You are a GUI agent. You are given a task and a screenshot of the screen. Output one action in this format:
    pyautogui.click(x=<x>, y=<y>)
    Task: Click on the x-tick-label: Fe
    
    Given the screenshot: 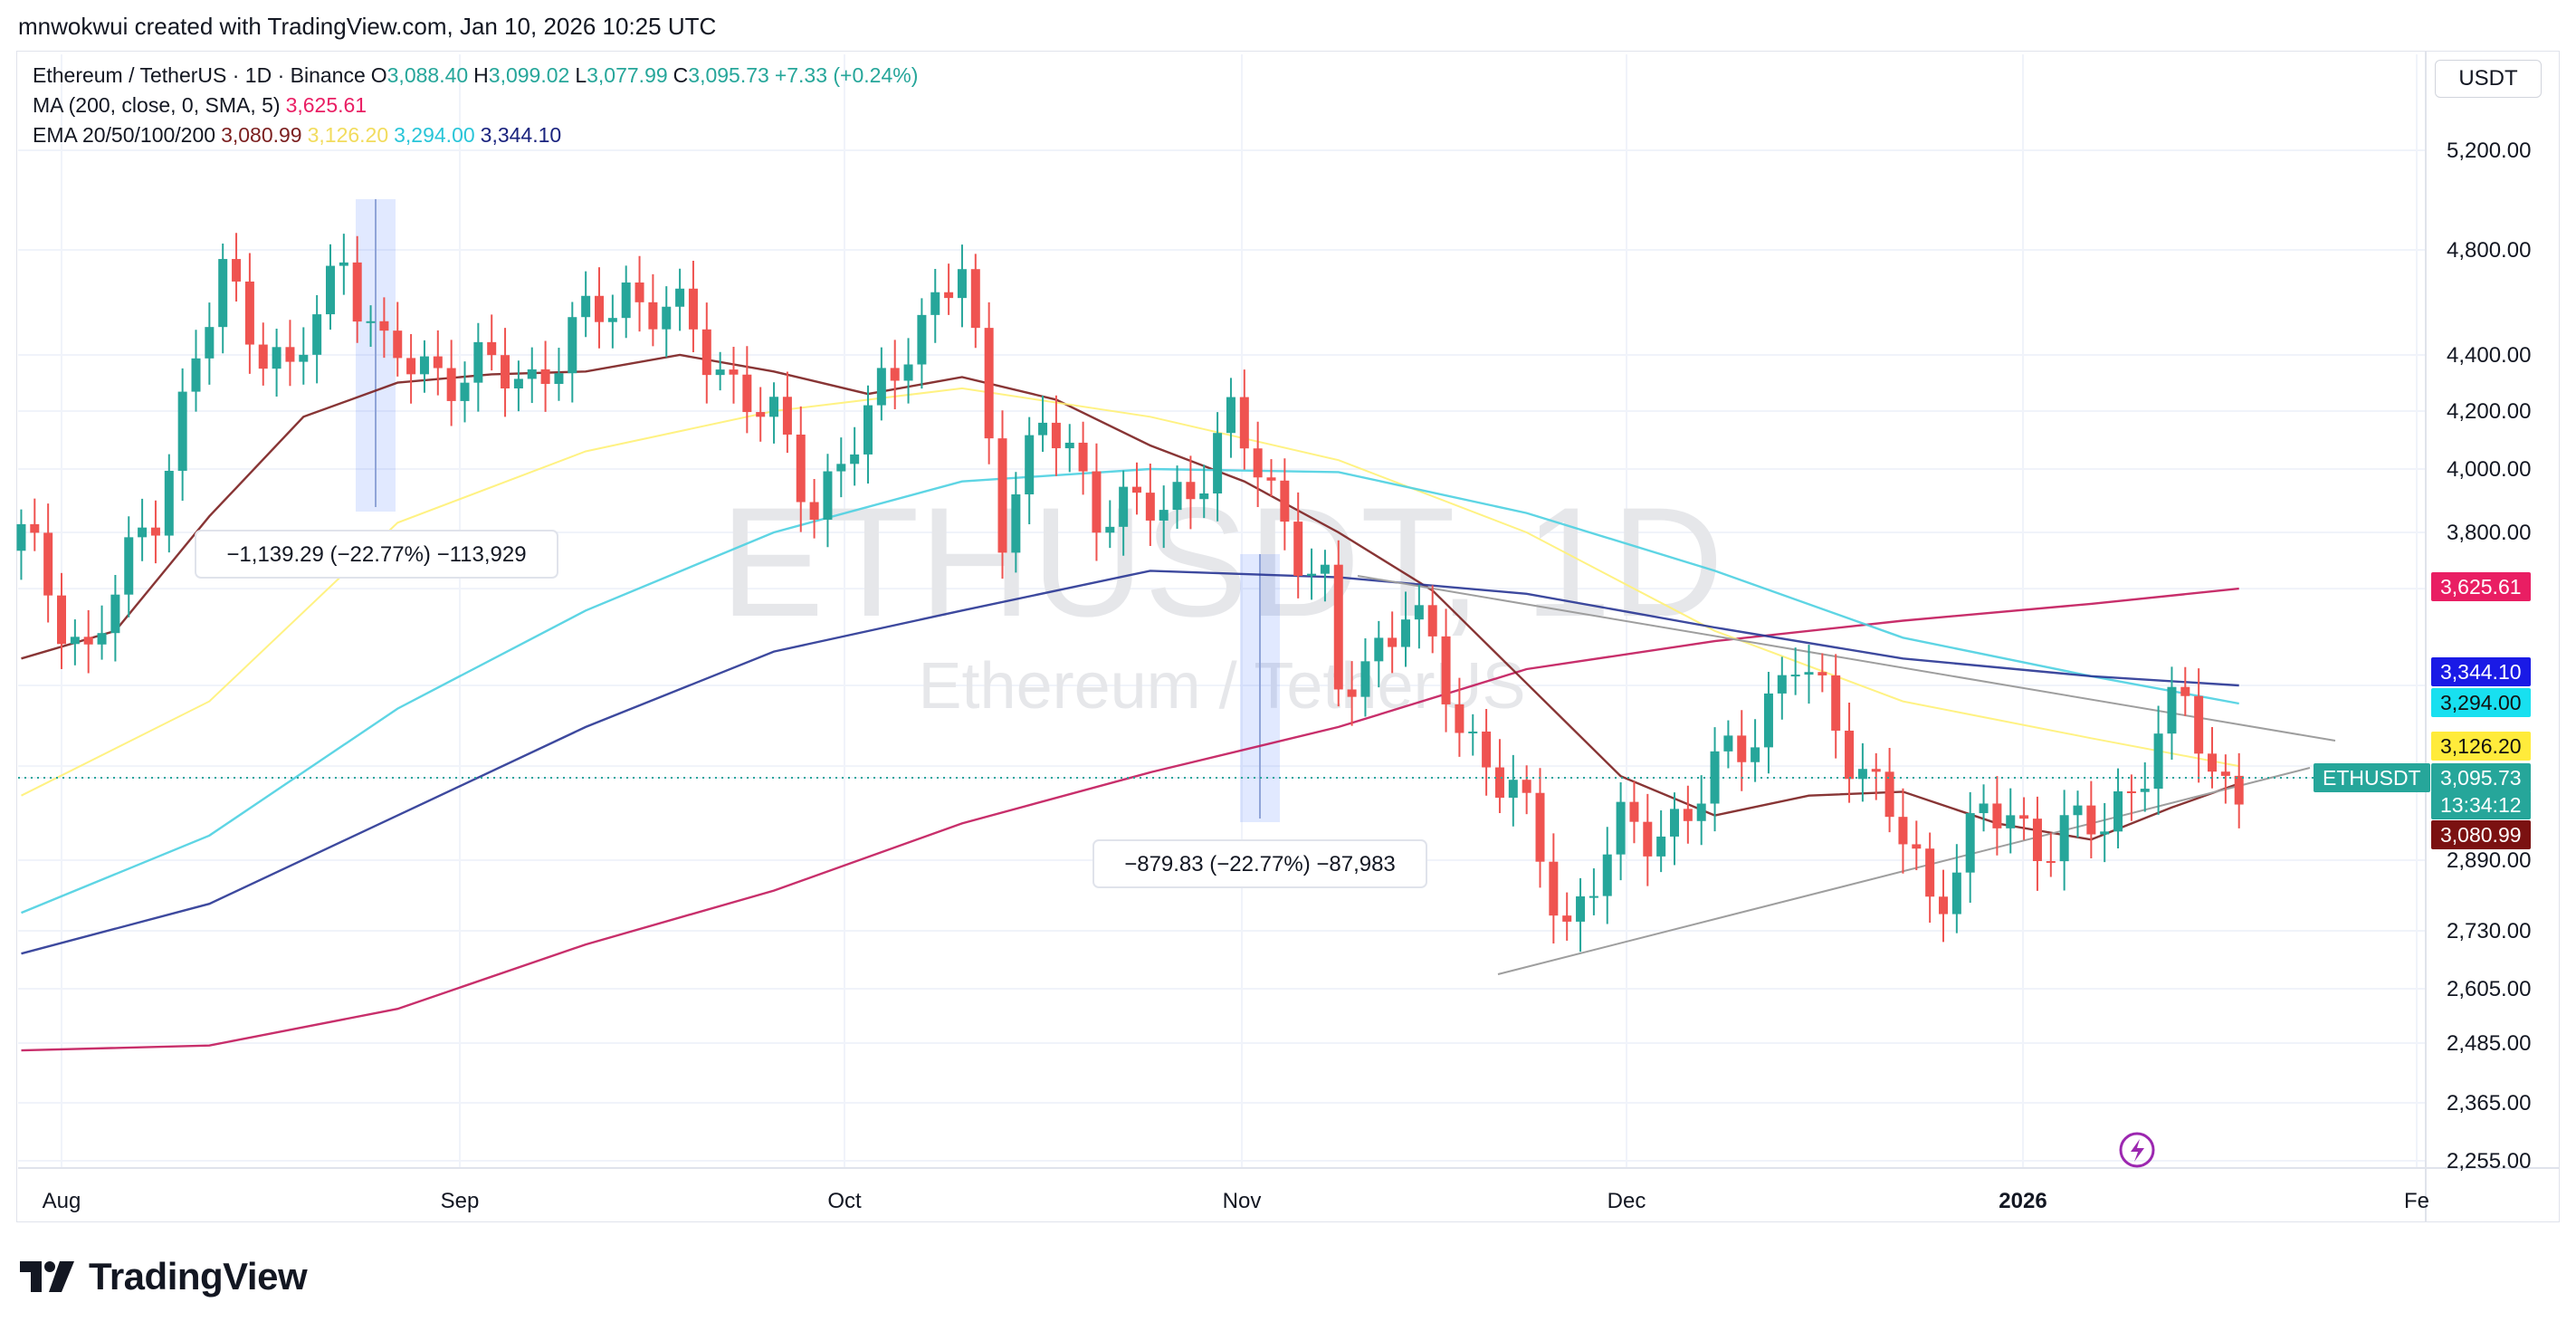 What is the action you would take?
    pyautogui.click(x=2417, y=1201)
    